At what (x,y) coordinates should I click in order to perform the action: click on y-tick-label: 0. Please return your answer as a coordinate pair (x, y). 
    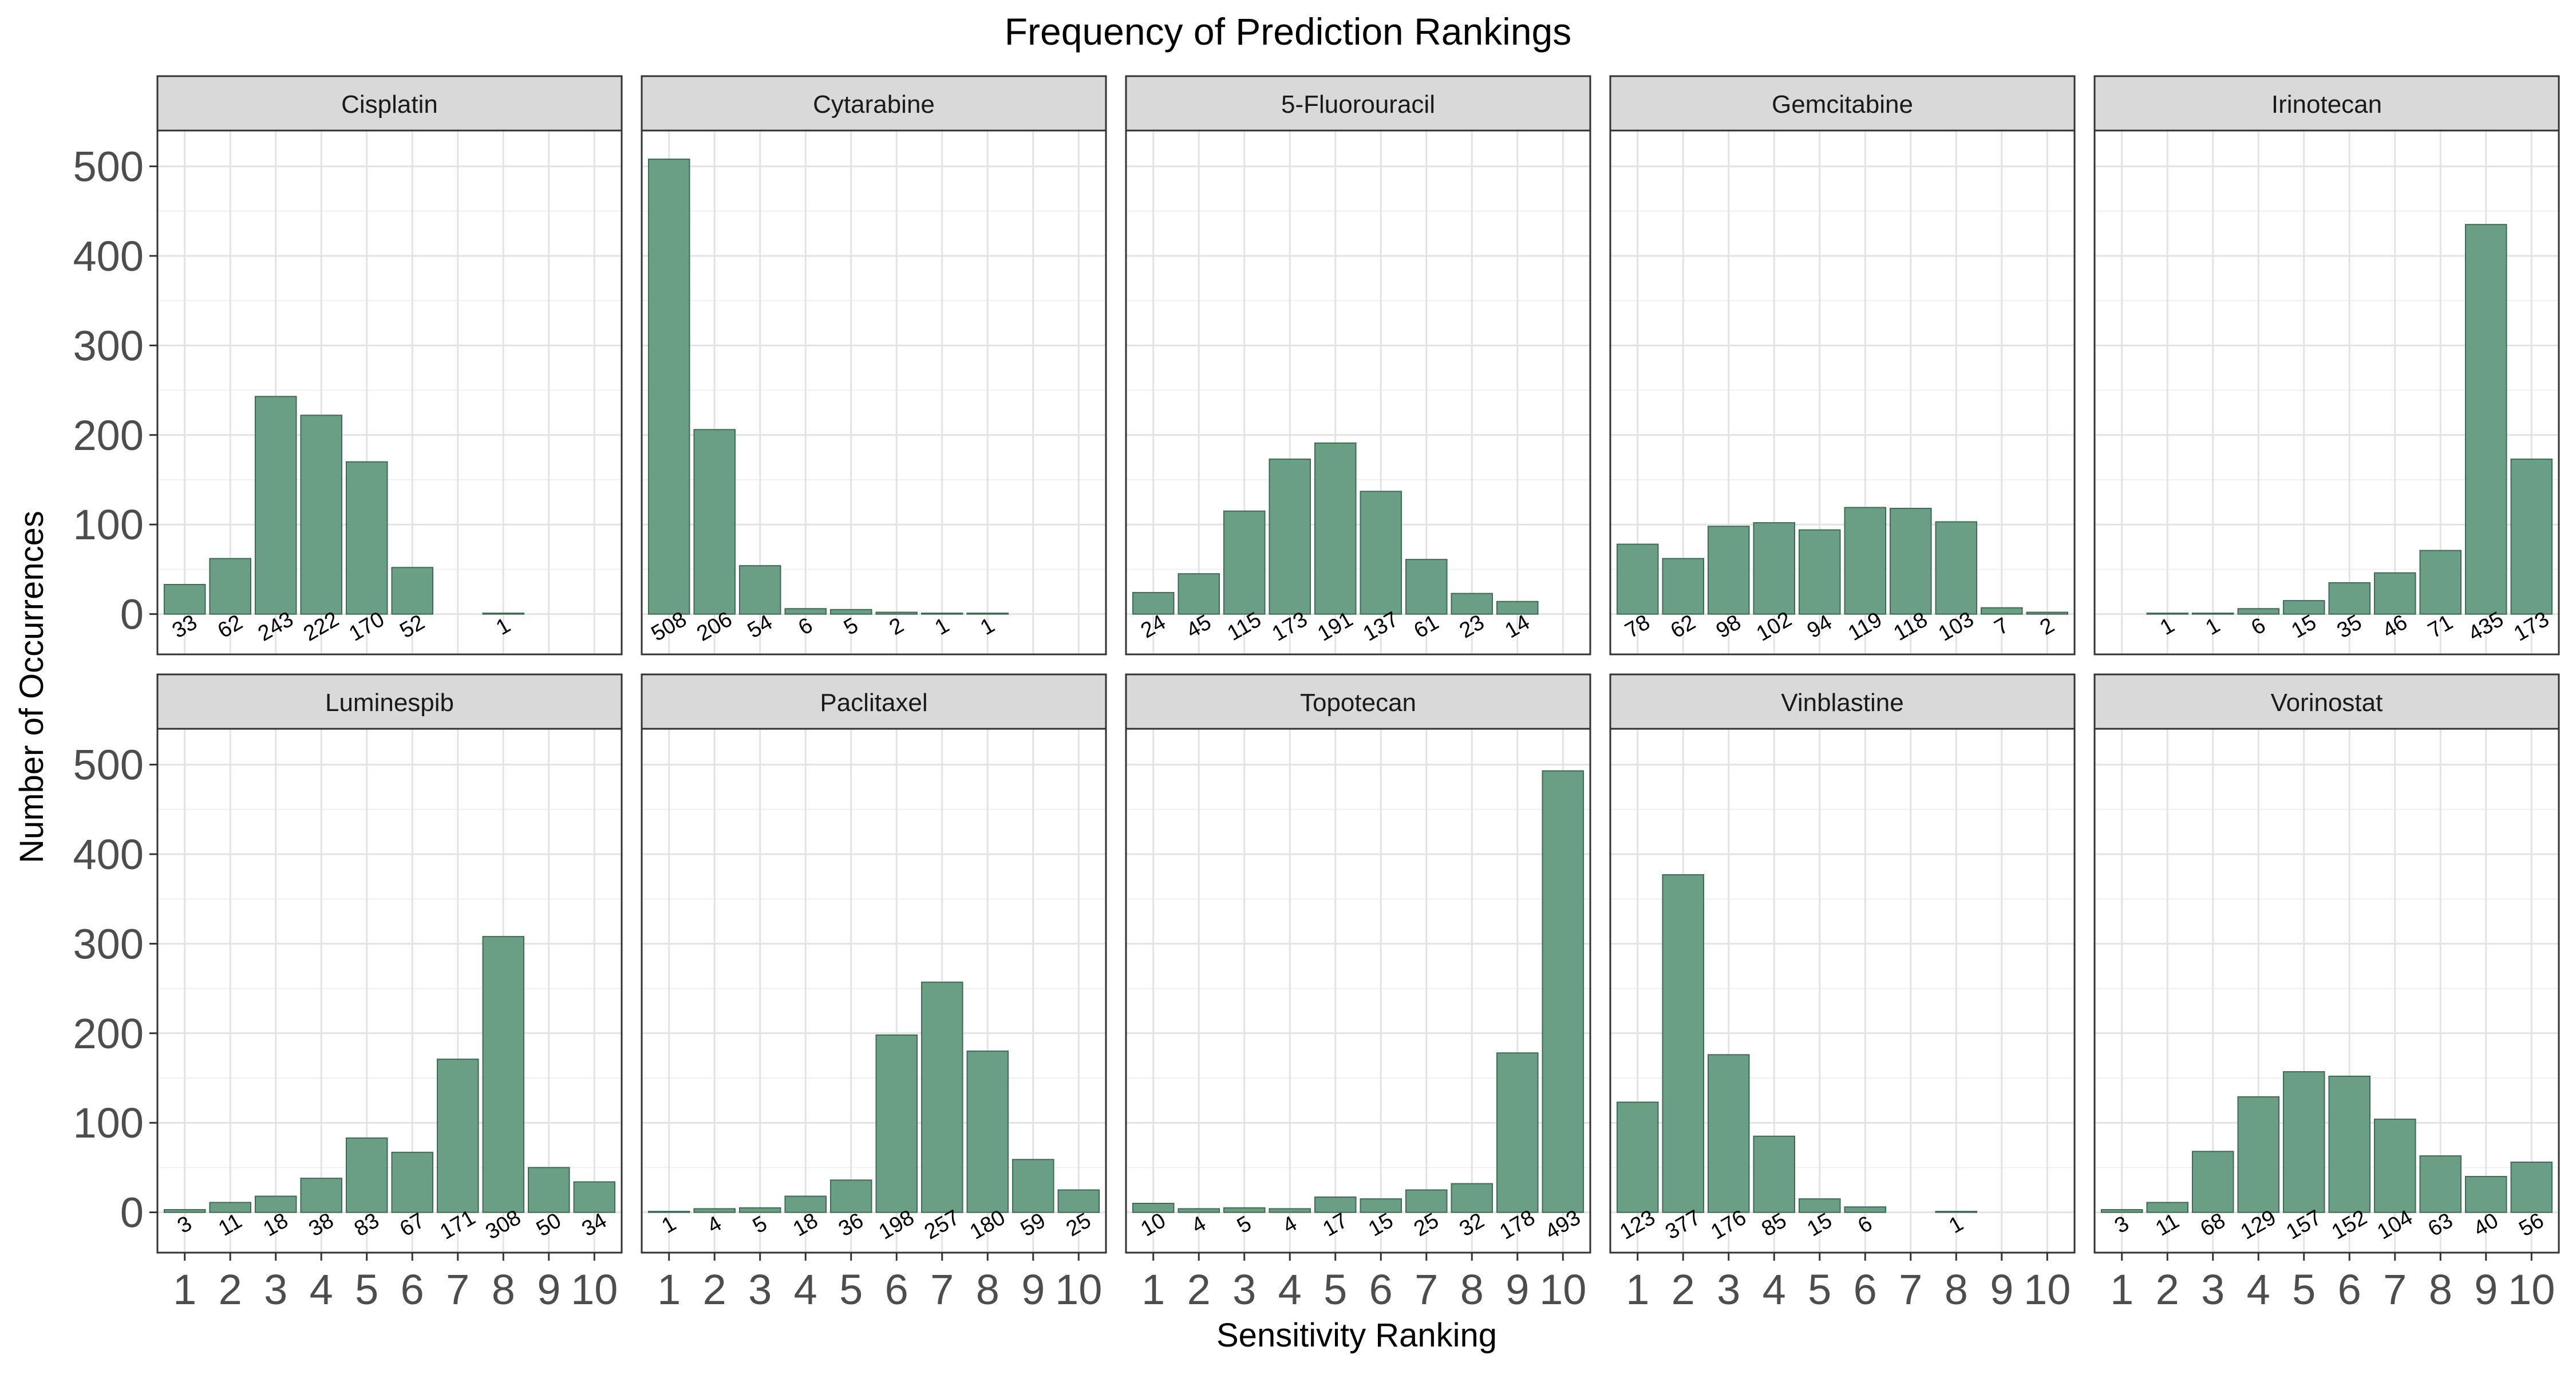
    Looking at the image, I should click on (132, 1213).